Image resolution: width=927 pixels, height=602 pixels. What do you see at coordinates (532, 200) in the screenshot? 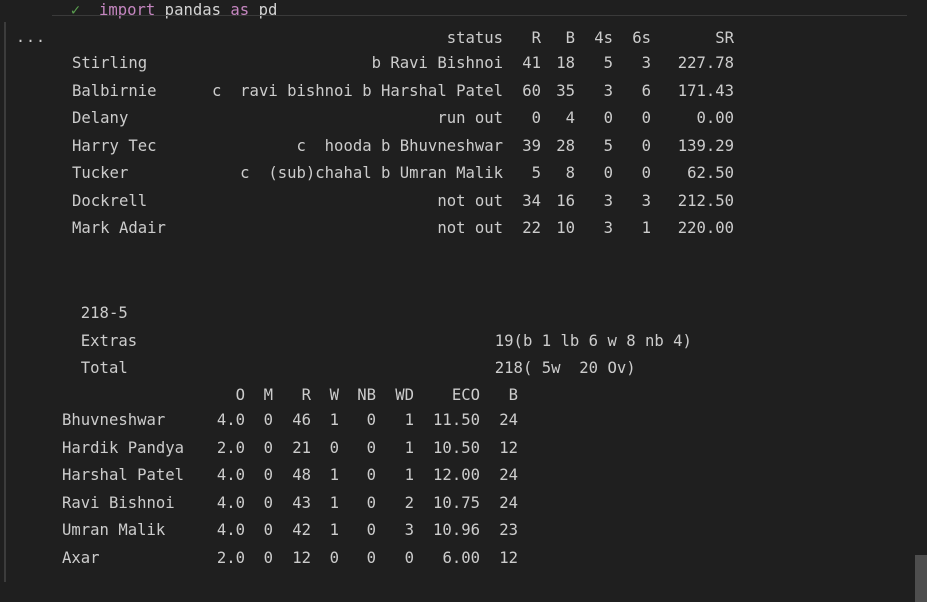
I see `batting-cell-runs: 34` at bounding box center [532, 200].